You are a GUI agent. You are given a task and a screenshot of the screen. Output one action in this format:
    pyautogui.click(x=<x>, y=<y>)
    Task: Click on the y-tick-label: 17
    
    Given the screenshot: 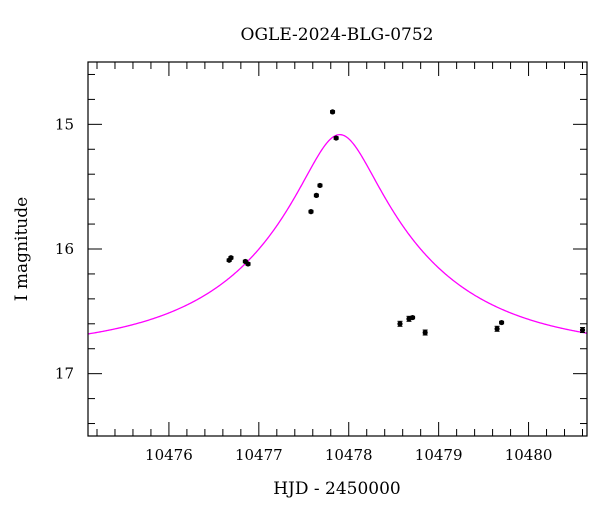 What is the action you would take?
    pyautogui.click(x=64, y=374)
    